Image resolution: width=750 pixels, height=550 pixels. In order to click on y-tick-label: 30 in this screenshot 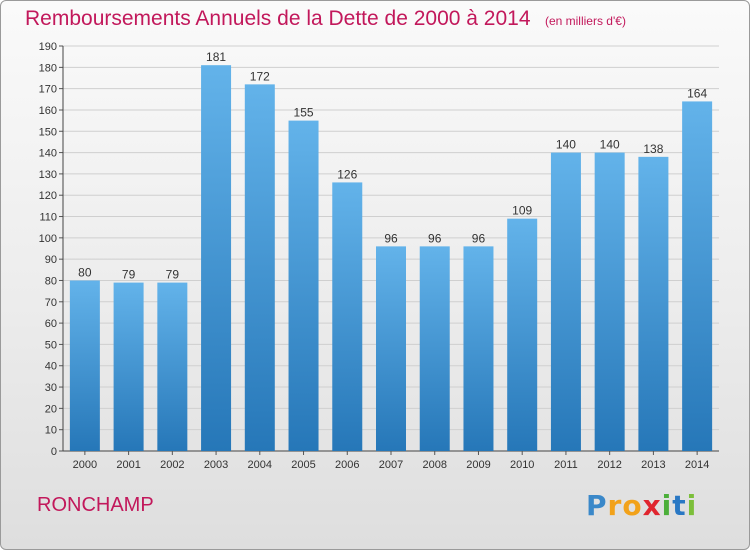, I will do `click(51, 388)`.